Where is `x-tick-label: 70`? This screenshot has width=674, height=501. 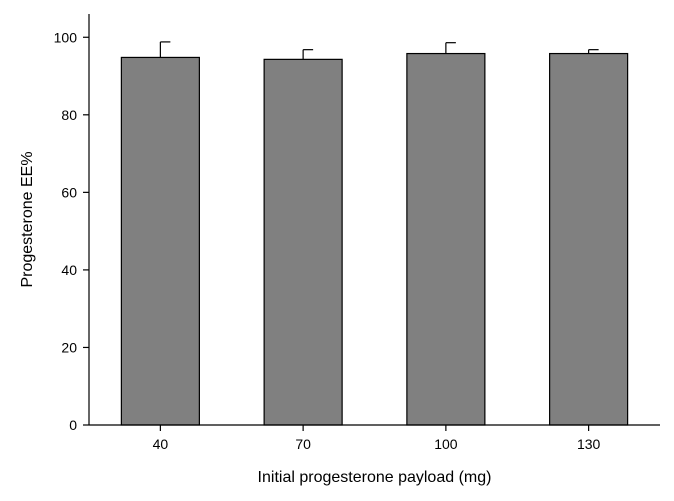
x-tick-label: 70 is located at coordinates (303, 444).